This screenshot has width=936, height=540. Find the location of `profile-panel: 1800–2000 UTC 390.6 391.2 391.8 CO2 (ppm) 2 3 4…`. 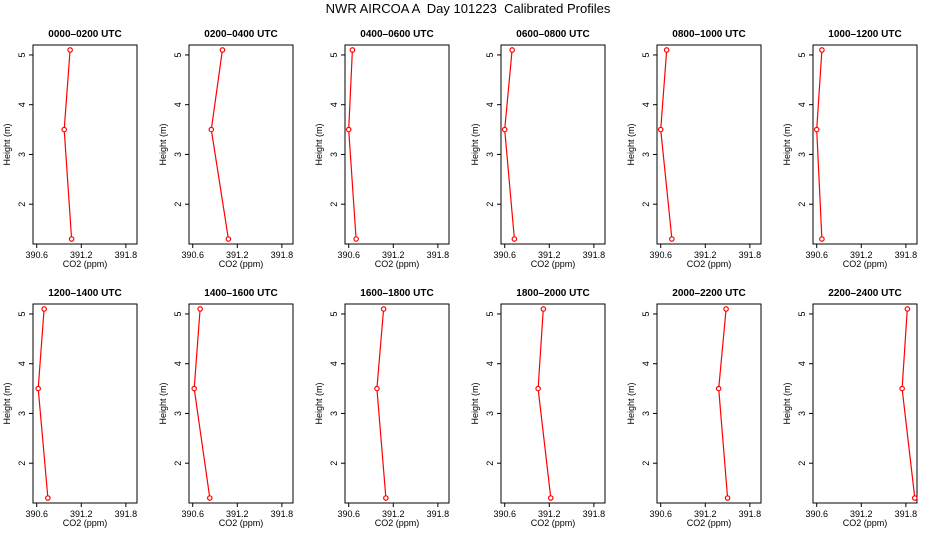

profile-panel: 1800–2000 UTC 390.6 391.2 391.8 CO2 (ppm) 2 3 4… is located at coordinates (538, 408).